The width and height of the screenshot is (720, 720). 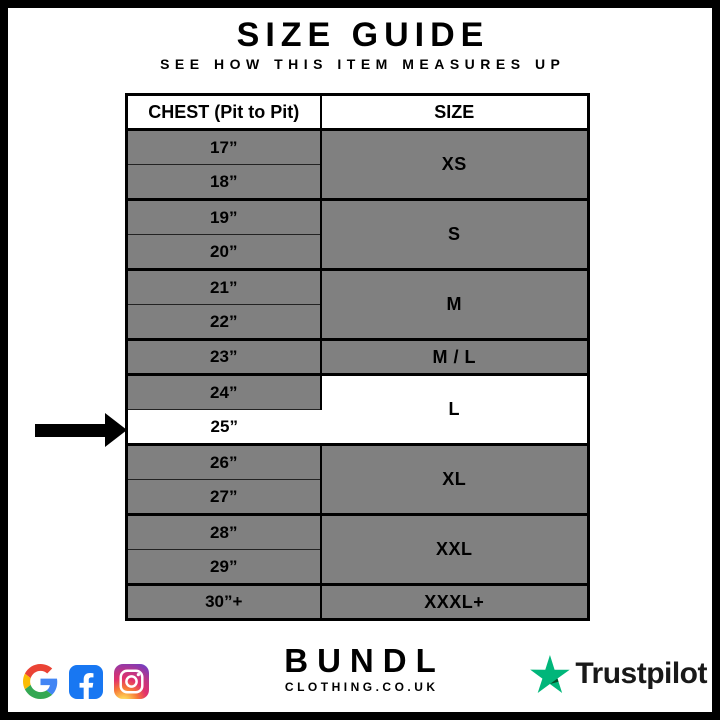 I want to click on chest-cell: 26”, so click(x=224, y=462).